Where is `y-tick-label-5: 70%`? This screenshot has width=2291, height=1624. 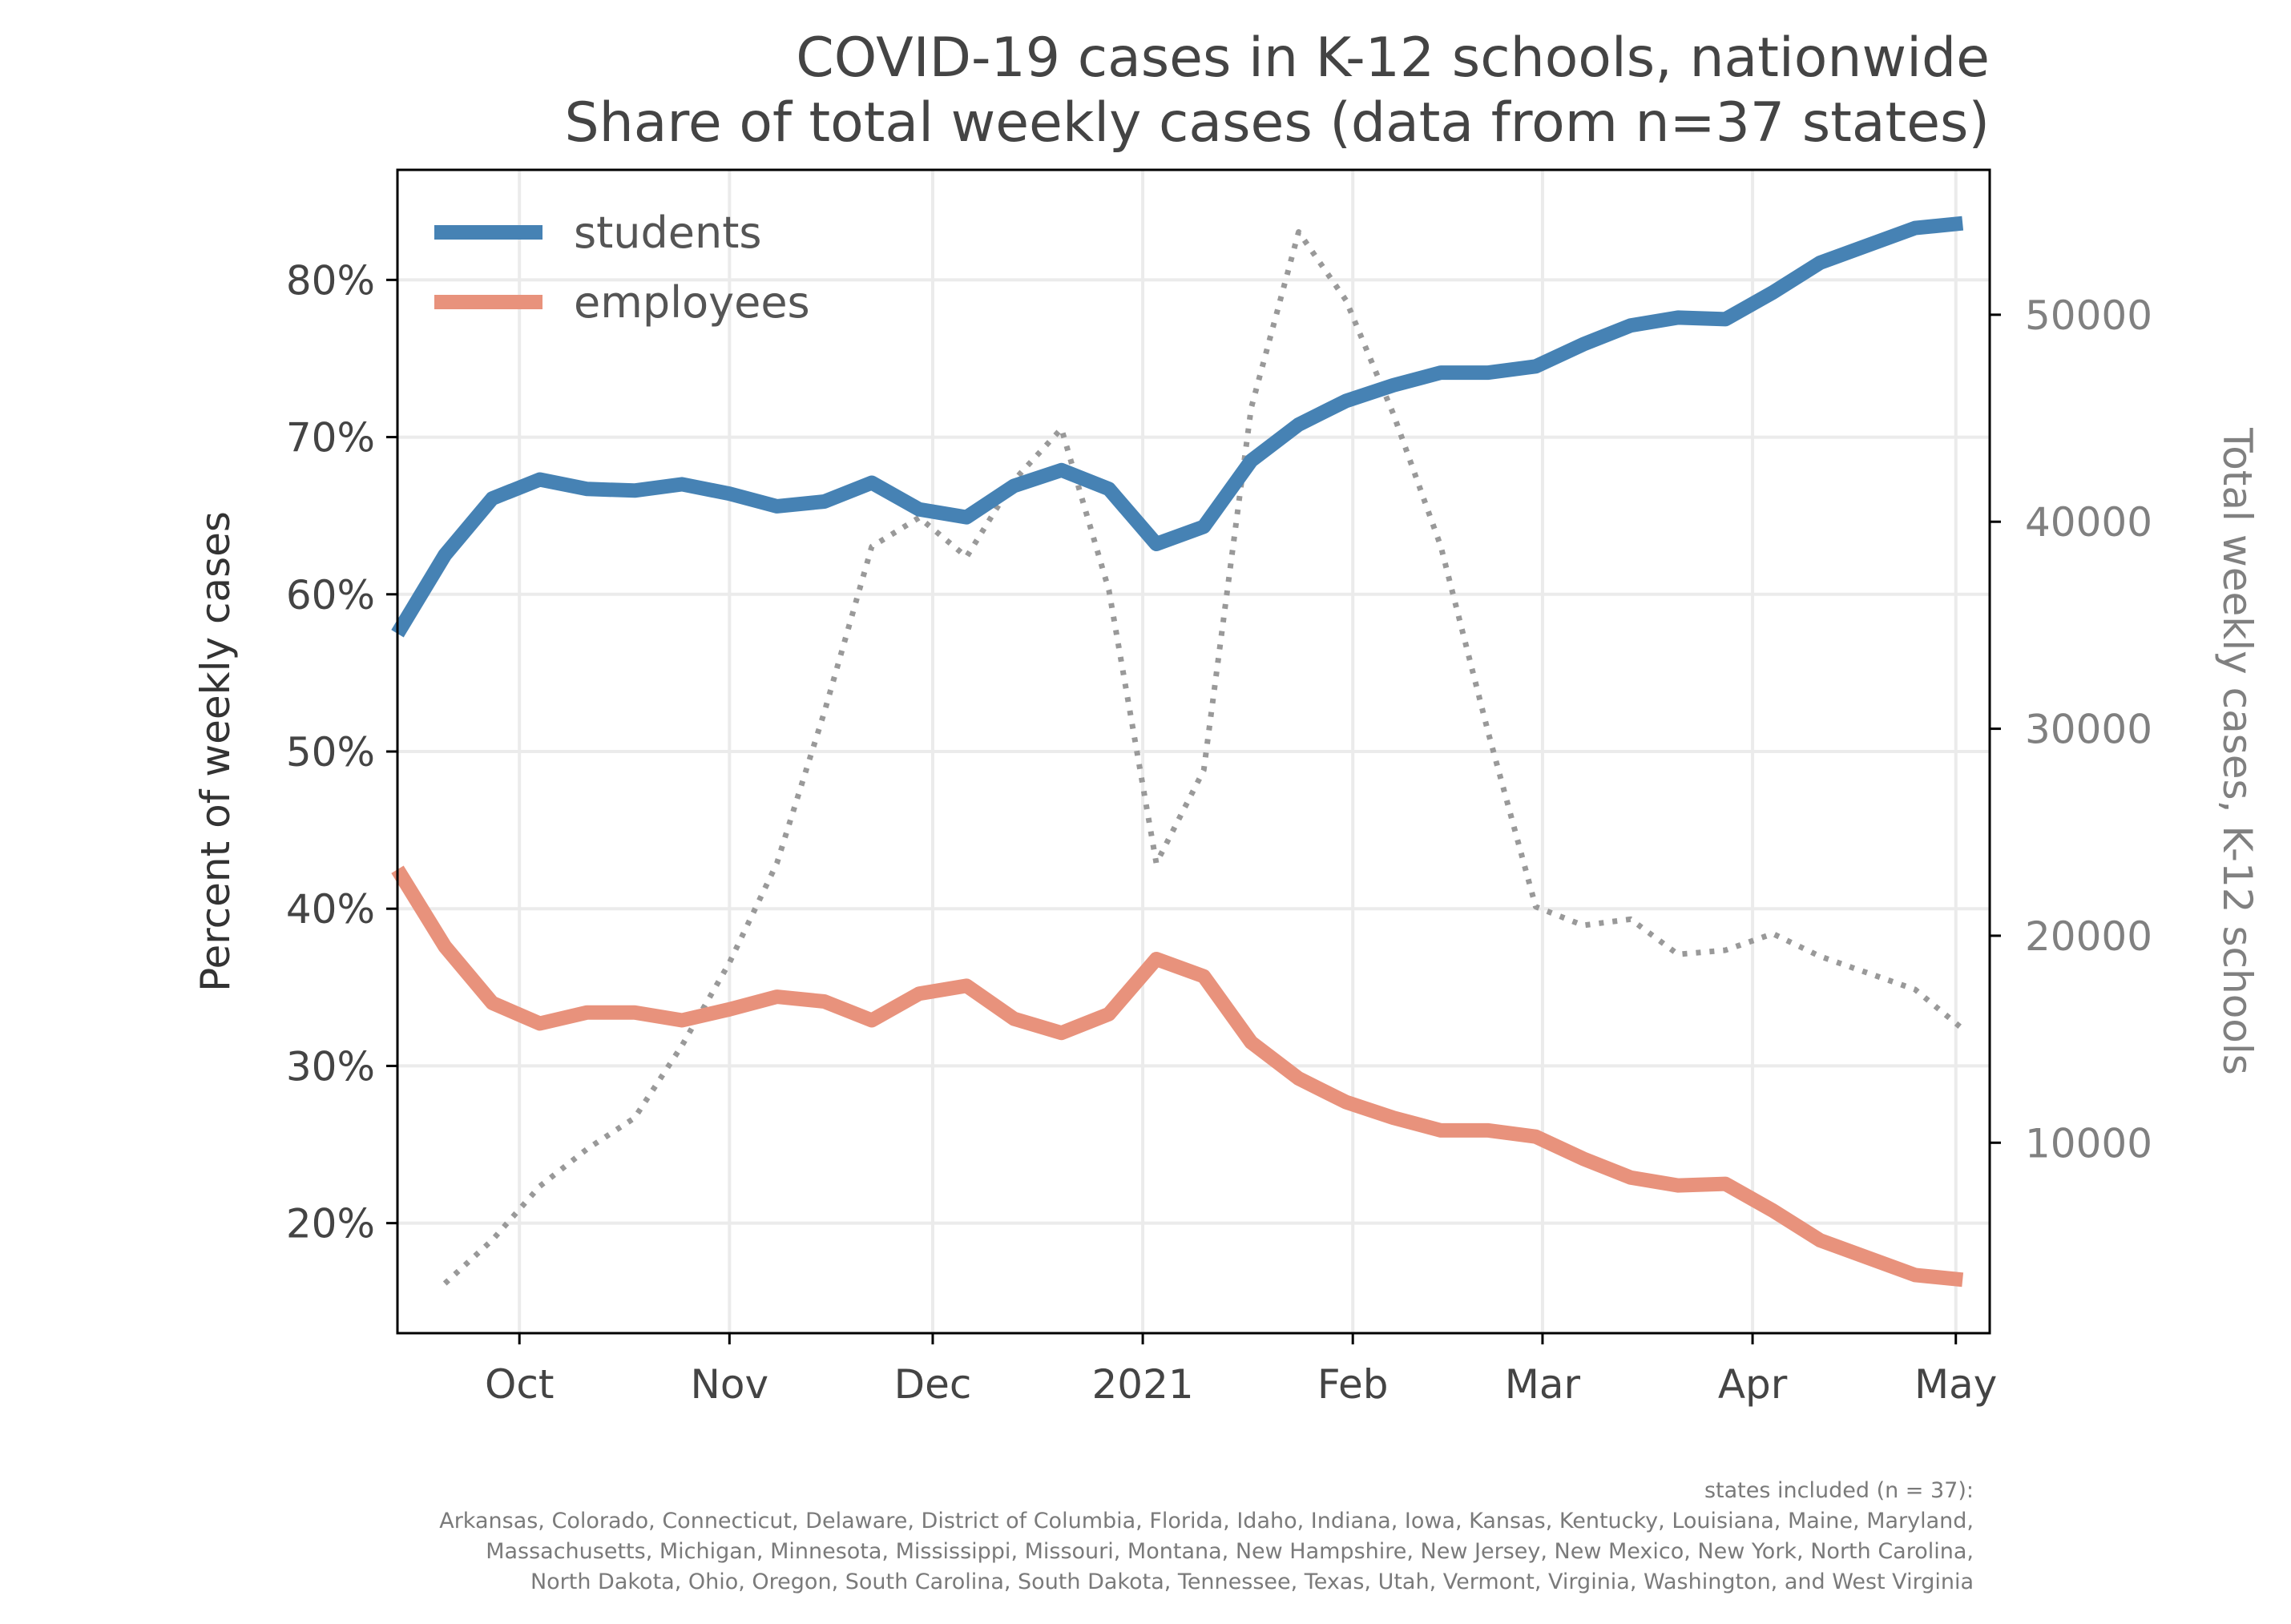
y-tick-label-5: 70% is located at coordinates (330, 438).